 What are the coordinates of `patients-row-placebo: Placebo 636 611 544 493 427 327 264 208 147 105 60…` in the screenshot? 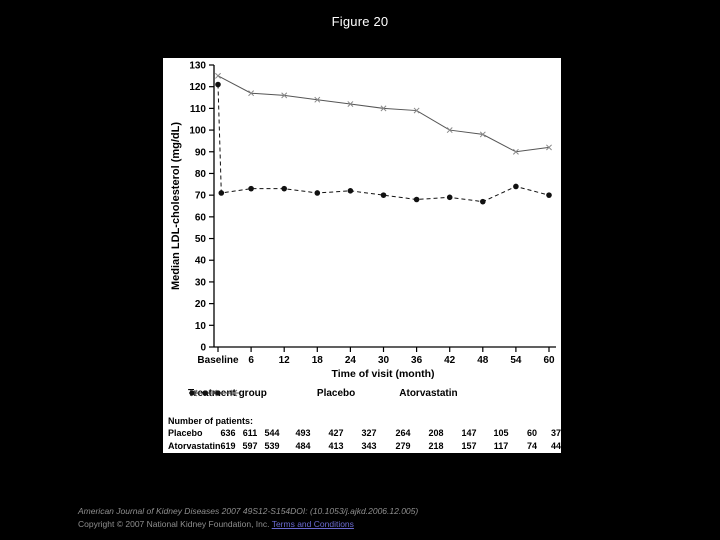 It's located at (362, 434).